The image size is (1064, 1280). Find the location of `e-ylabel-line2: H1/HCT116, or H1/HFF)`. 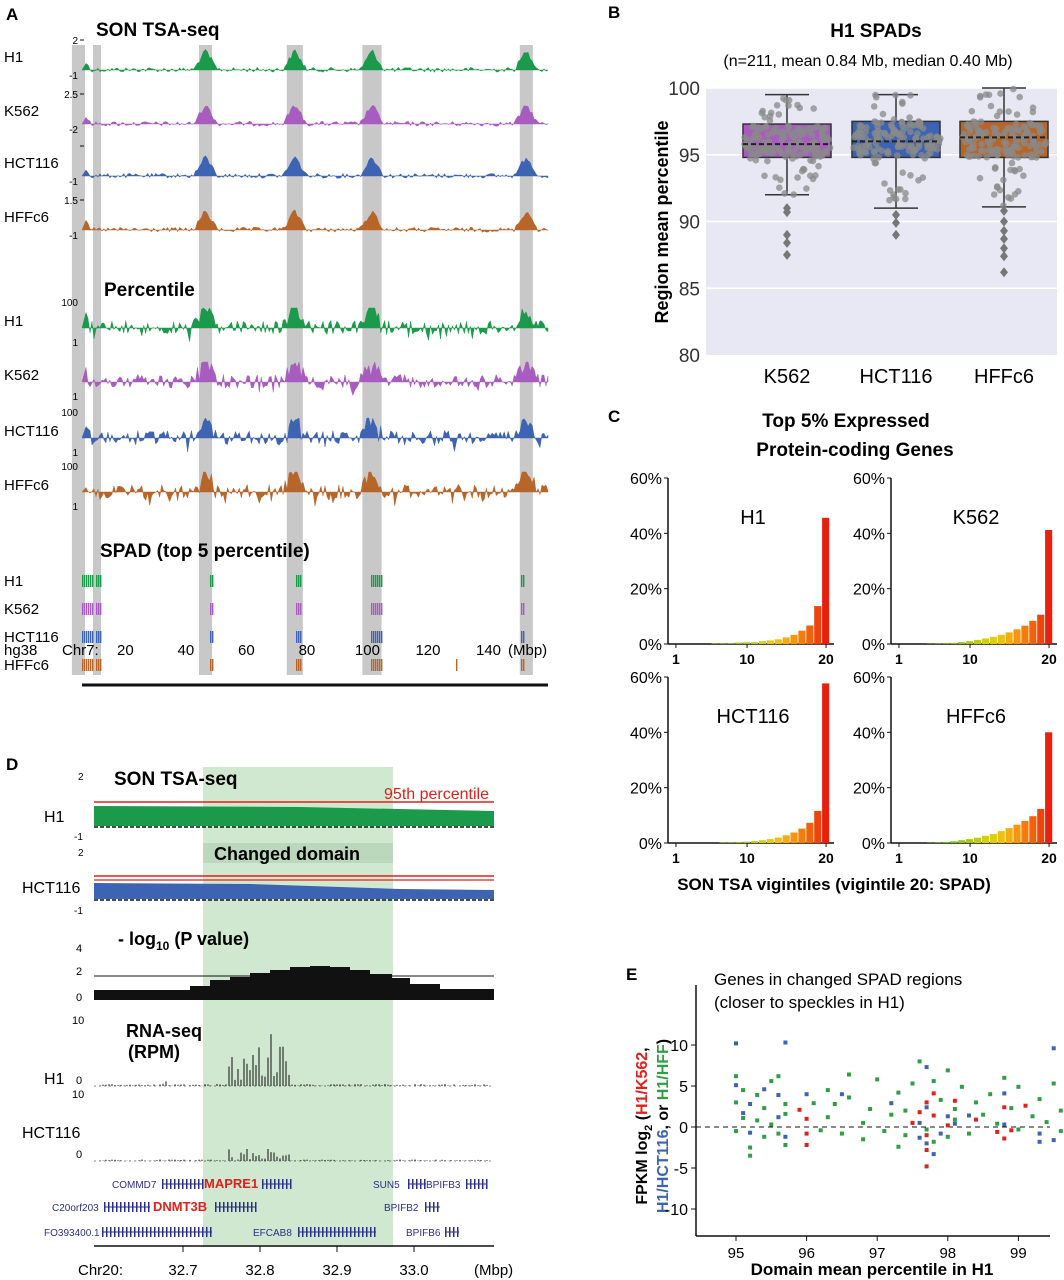

e-ylabel-line2: H1/HCT116, or H1/HFF) is located at coordinates (663, 1126).